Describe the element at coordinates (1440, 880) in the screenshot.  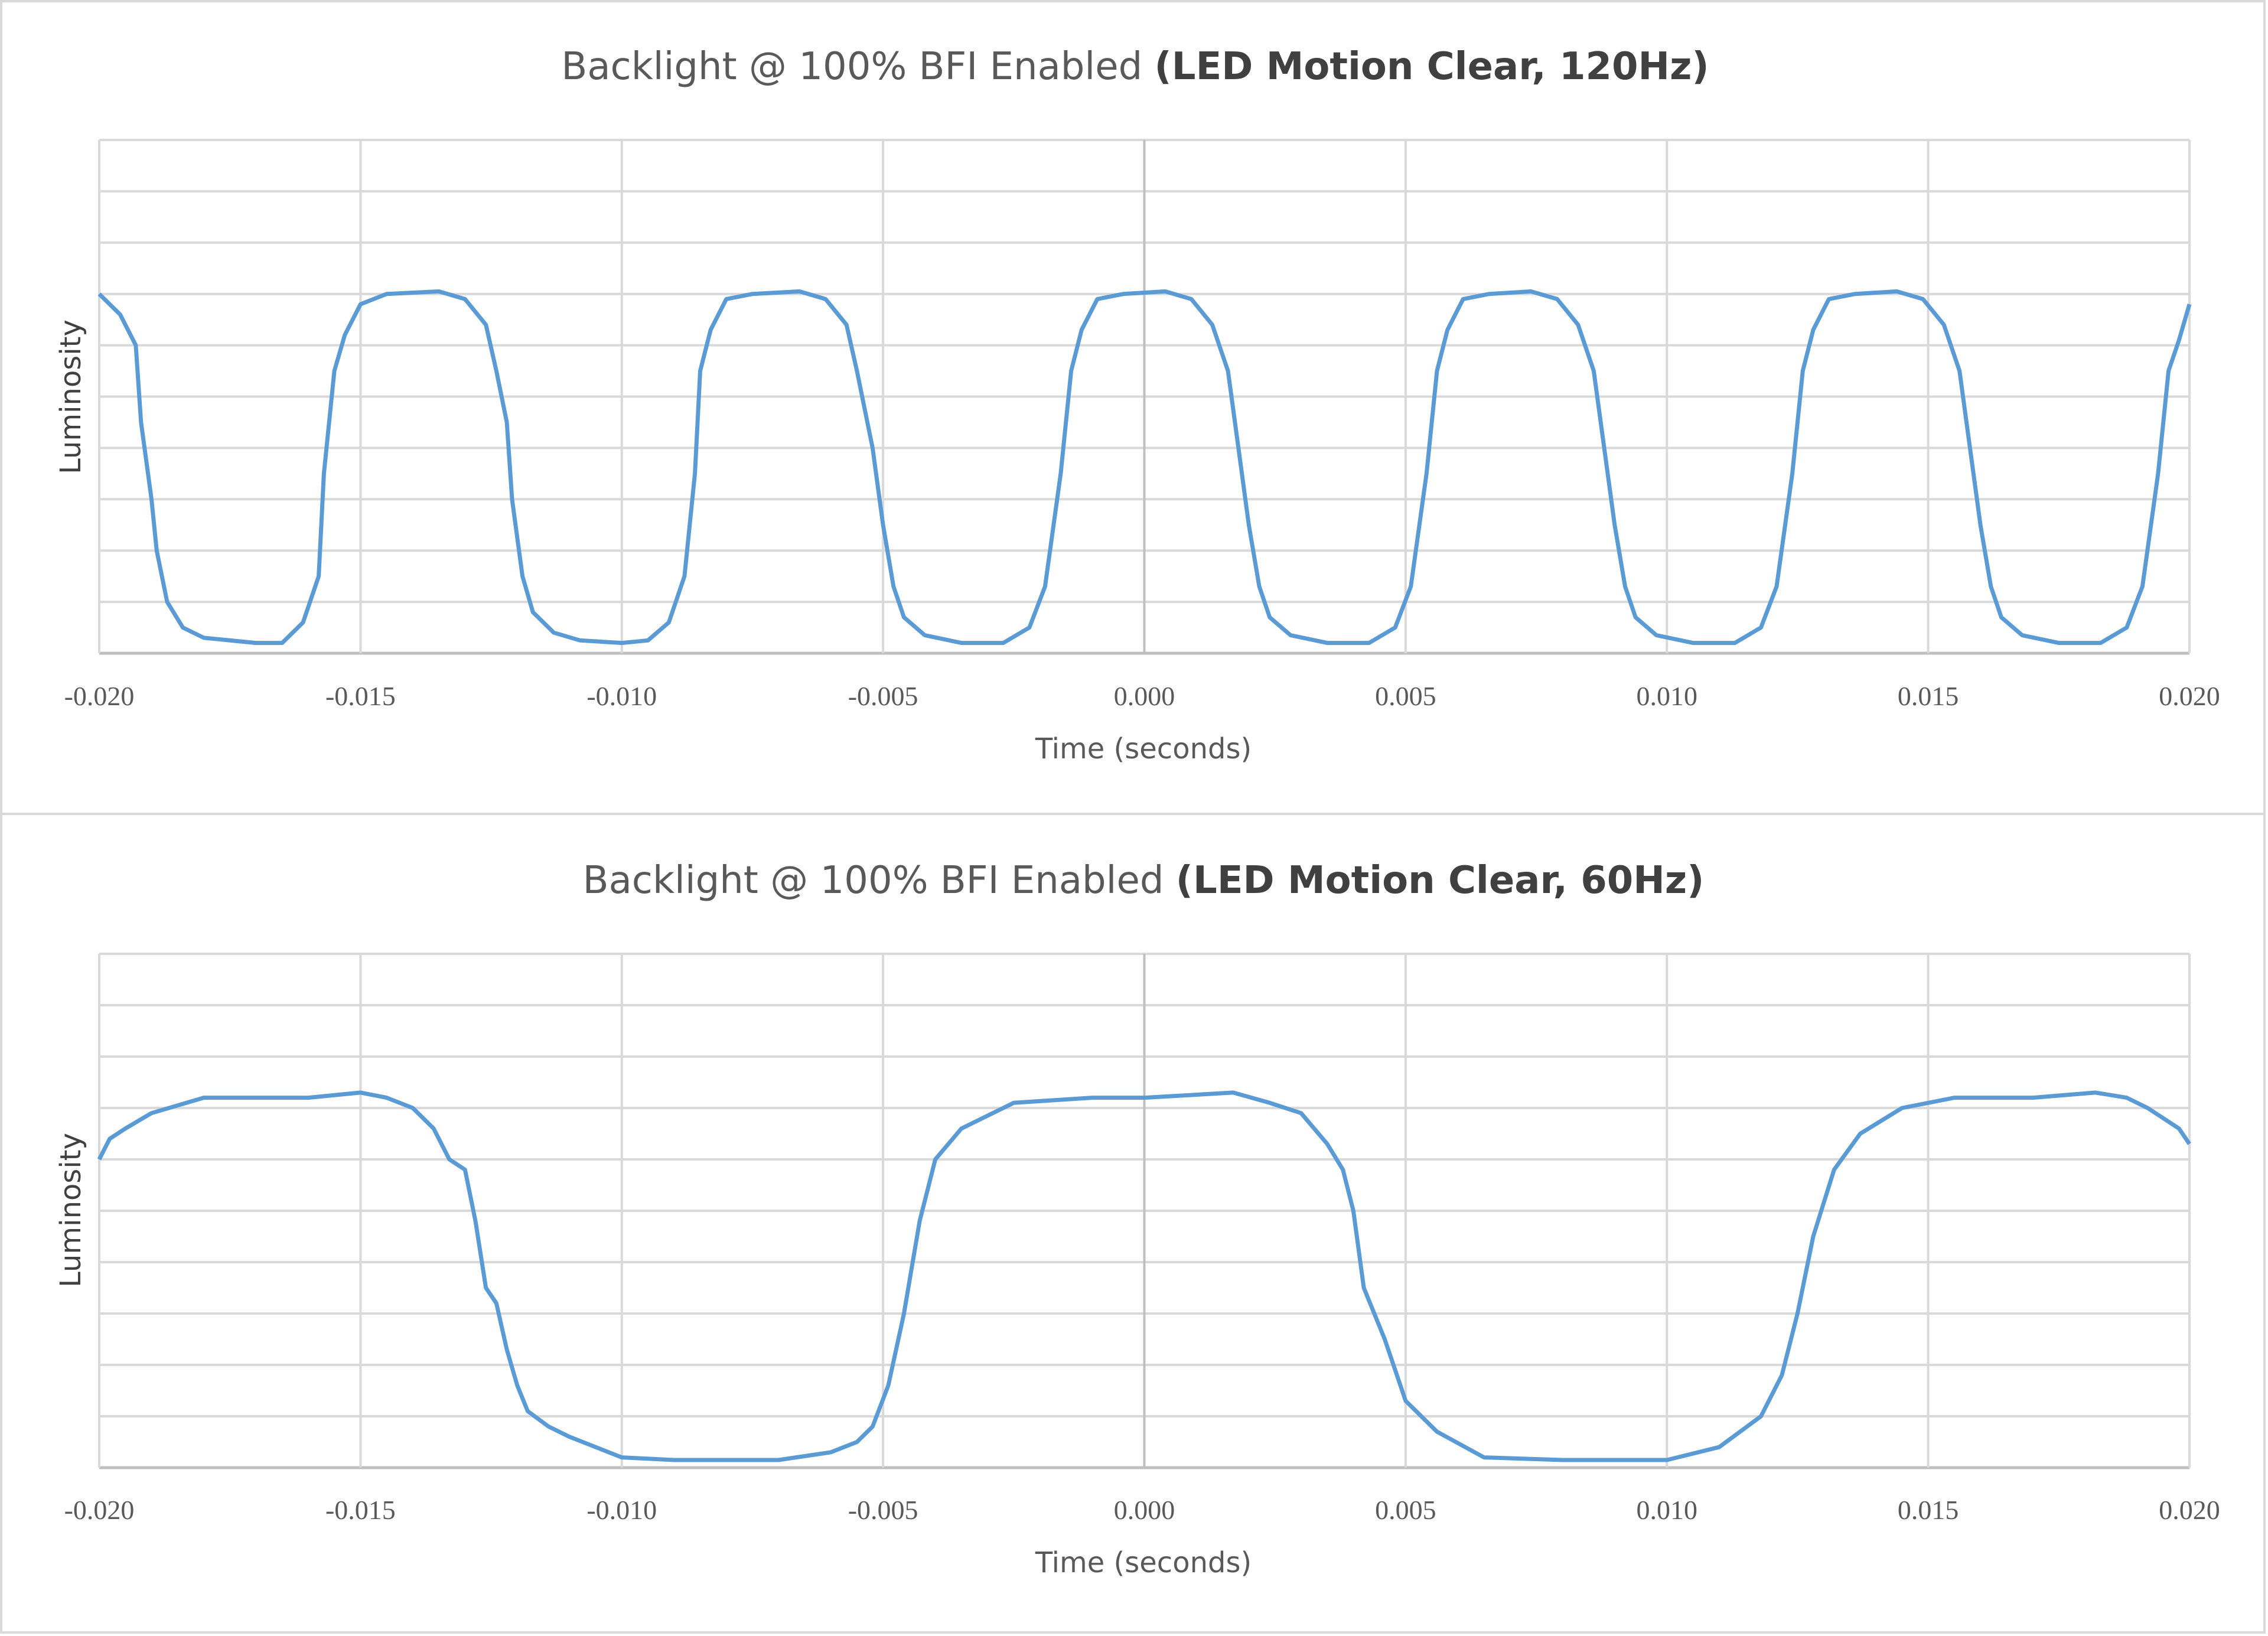
I see `title-bold: (LED Motion Clear, 60Hz)` at that location.